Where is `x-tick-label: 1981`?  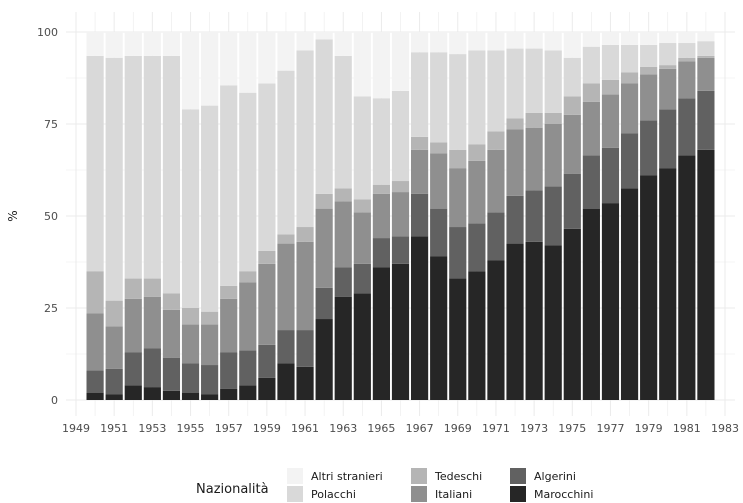 x-tick-label: 1981 is located at coordinates (687, 428).